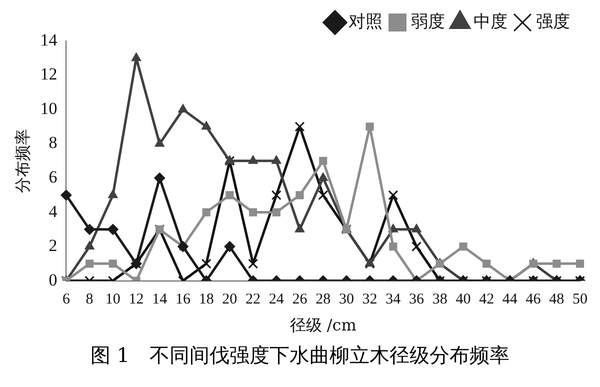 The height and width of the screenshot is (387, 600). Describe the element at coordinates (553, 22) in the screenshot. I see `legend-label: 强度` at that location.